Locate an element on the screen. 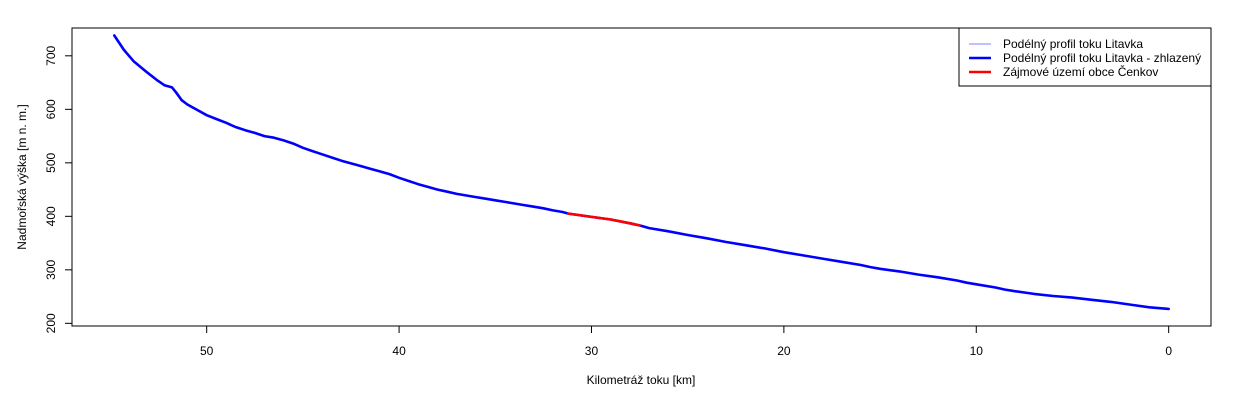  x-tick-label: 20 is located at coordinates (784, 351).